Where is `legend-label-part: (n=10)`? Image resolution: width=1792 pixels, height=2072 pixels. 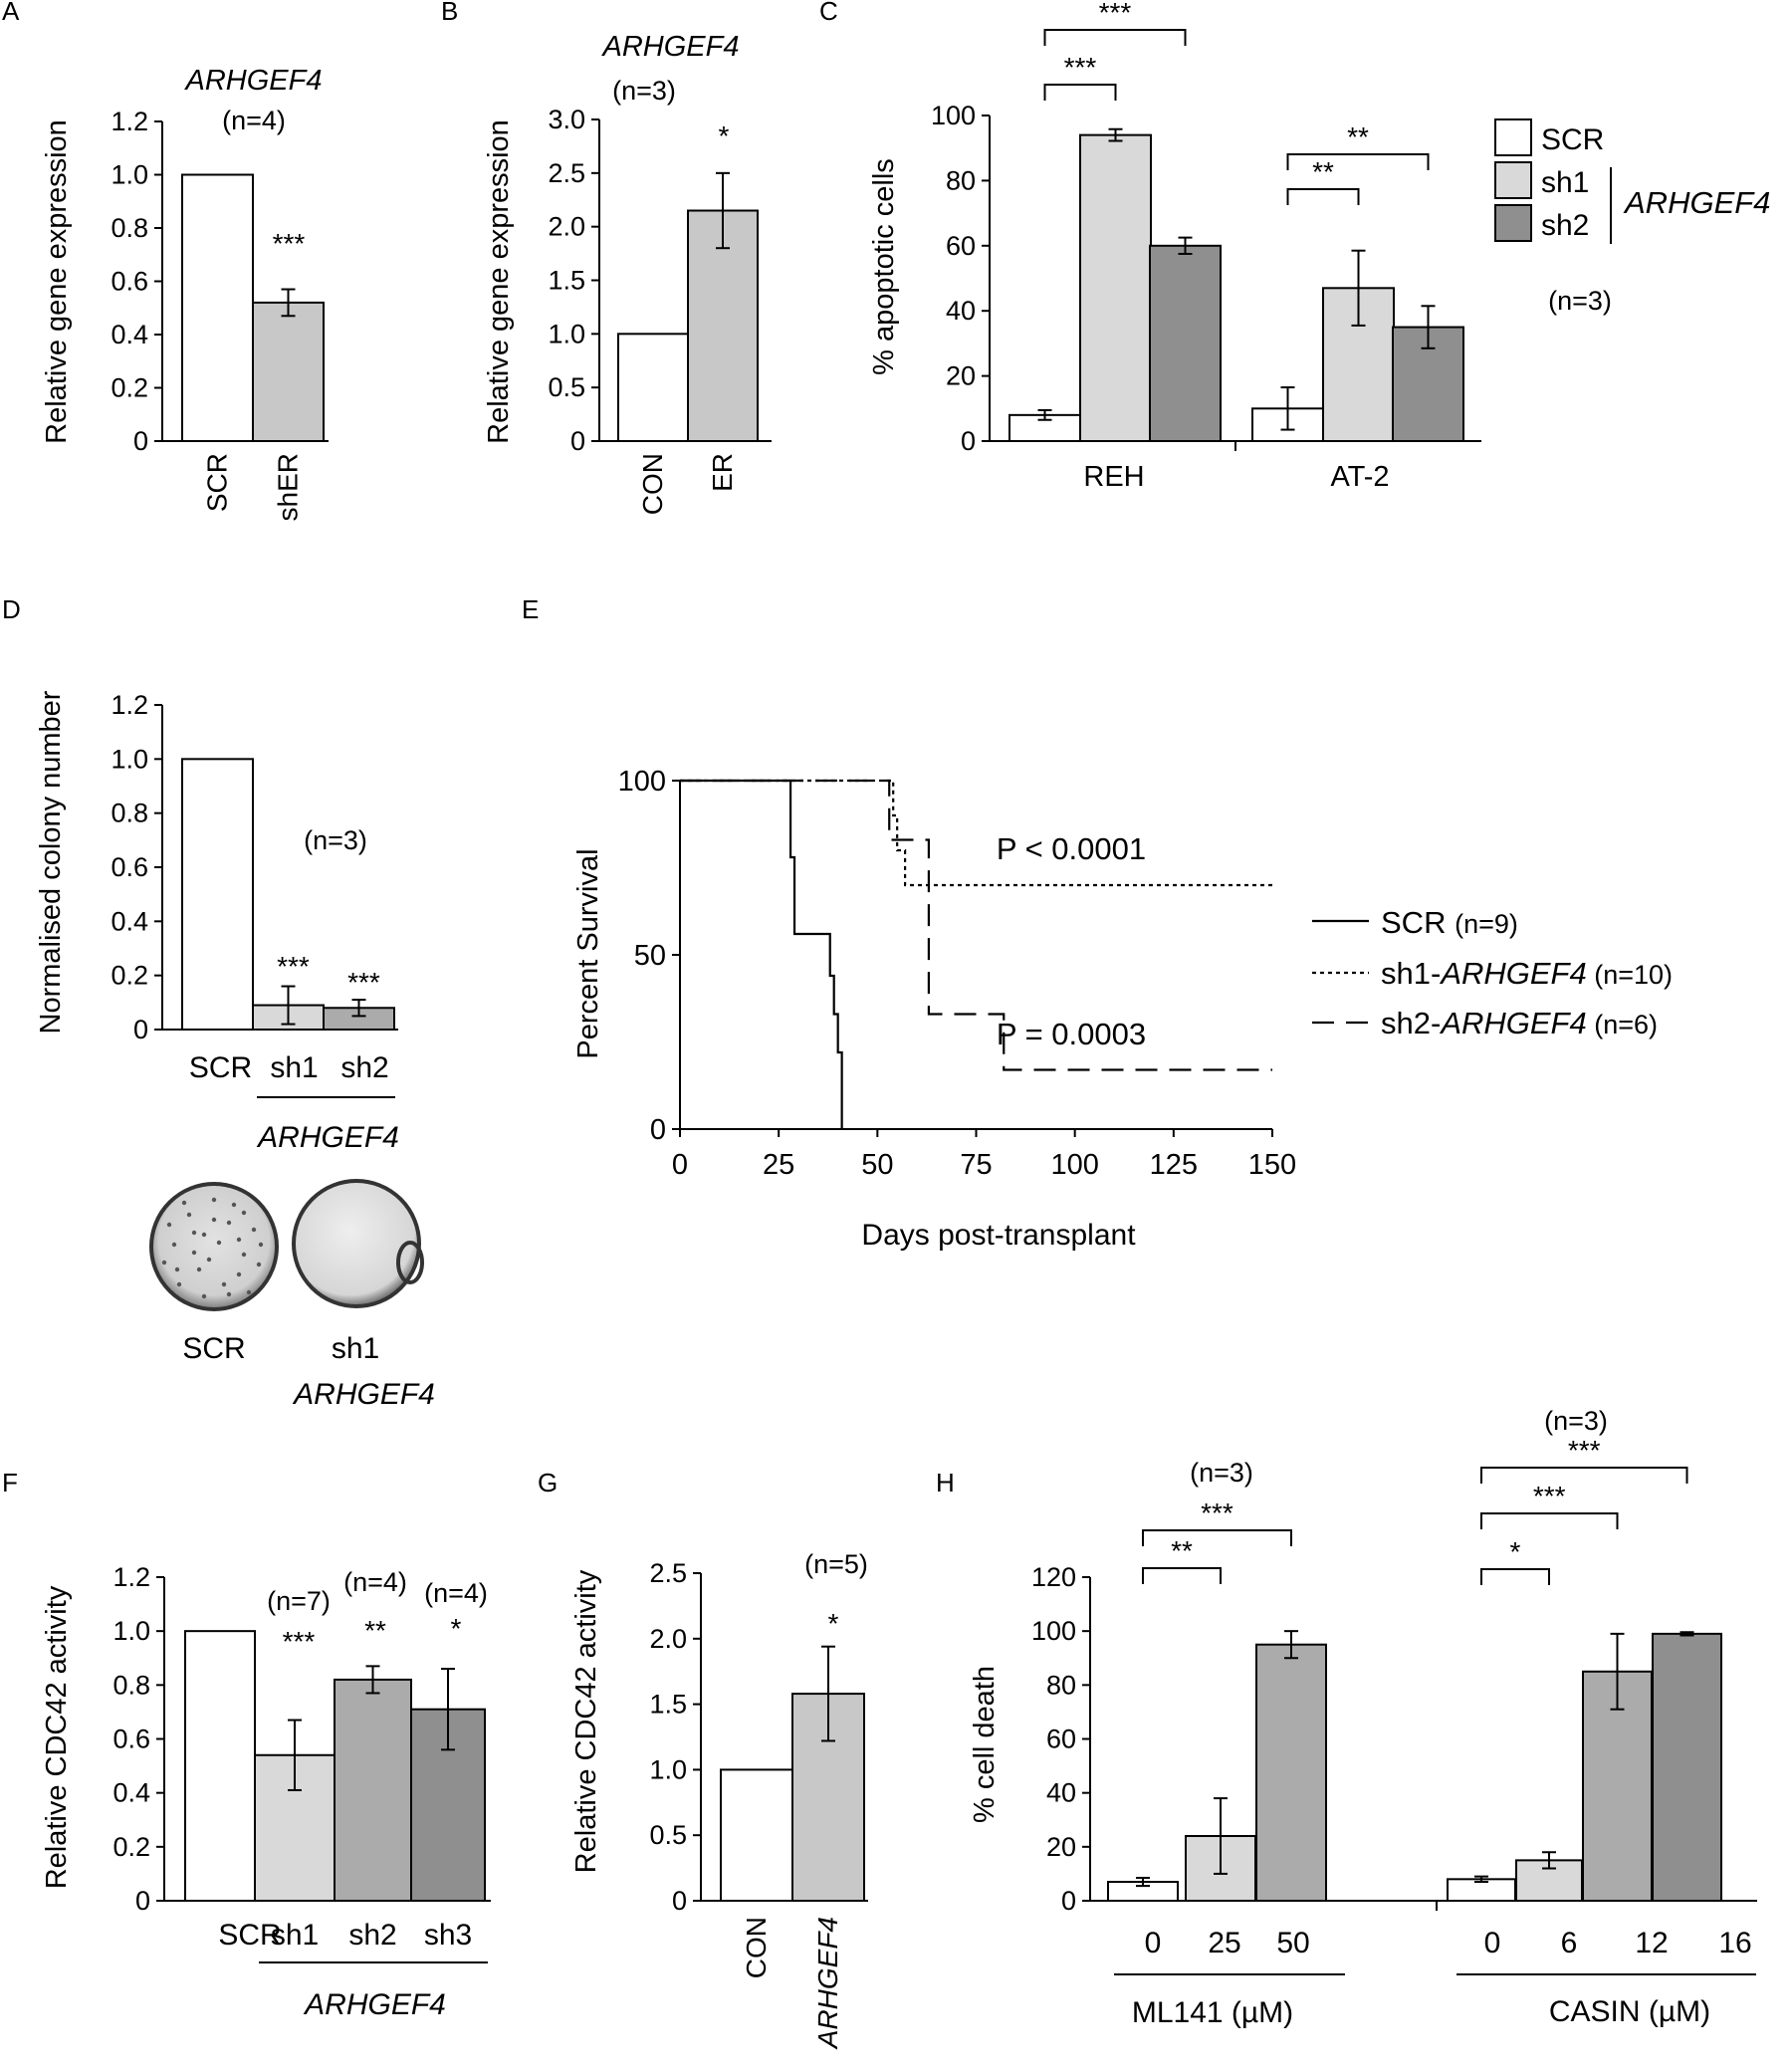 legend-label-part: (n=10) is located at coordinates (1630, 975).